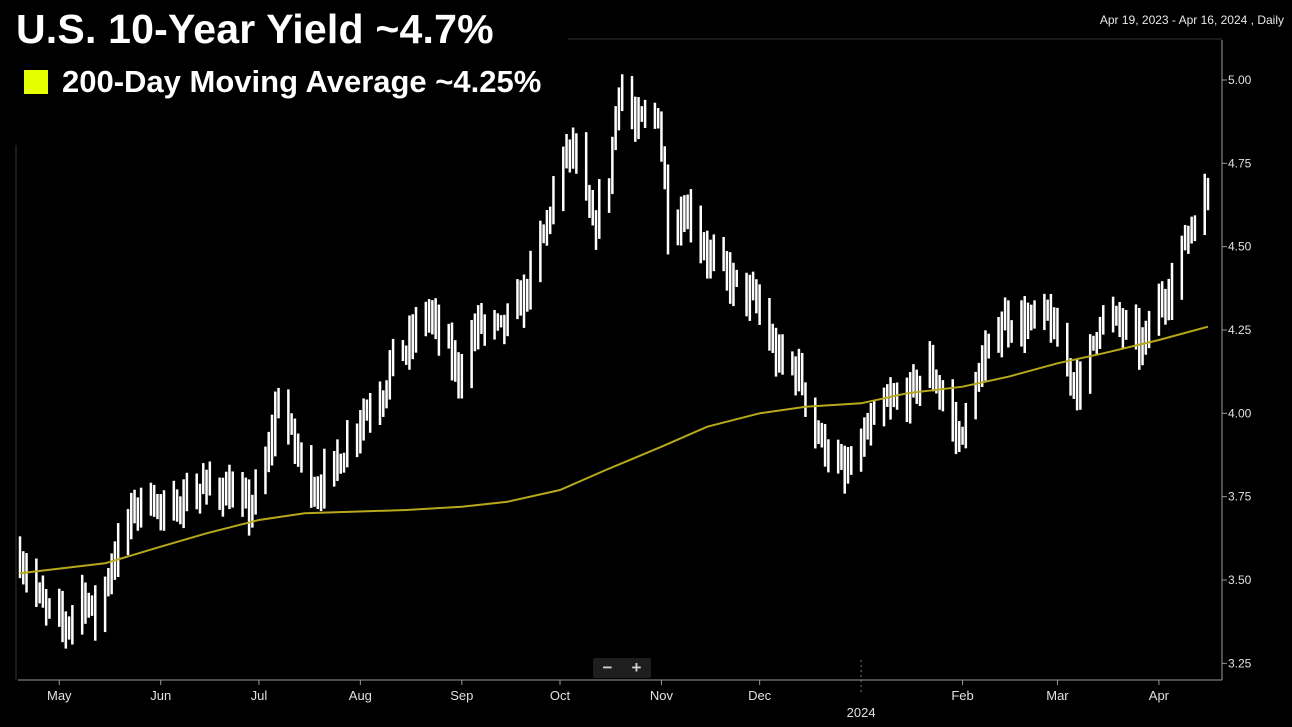 The image size is (1292, 727). Describe the element at coordinates (1240, 330) in the screenshot. I see `y-tick-label: 4.25` at that location.